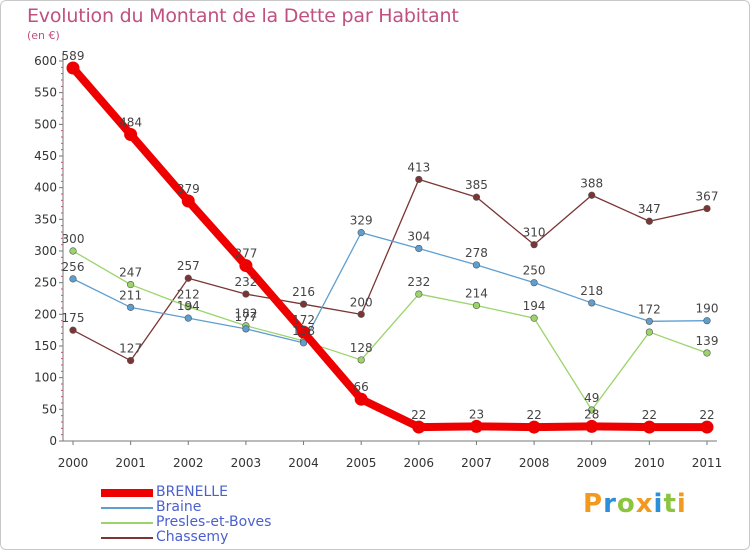 The width and height of the screenshot is (750, 550). What do you see at coordinates (214, 522) in the screenshot?
I see `legend-label: Presles-et-Boves` at bounding box center [214, 522].